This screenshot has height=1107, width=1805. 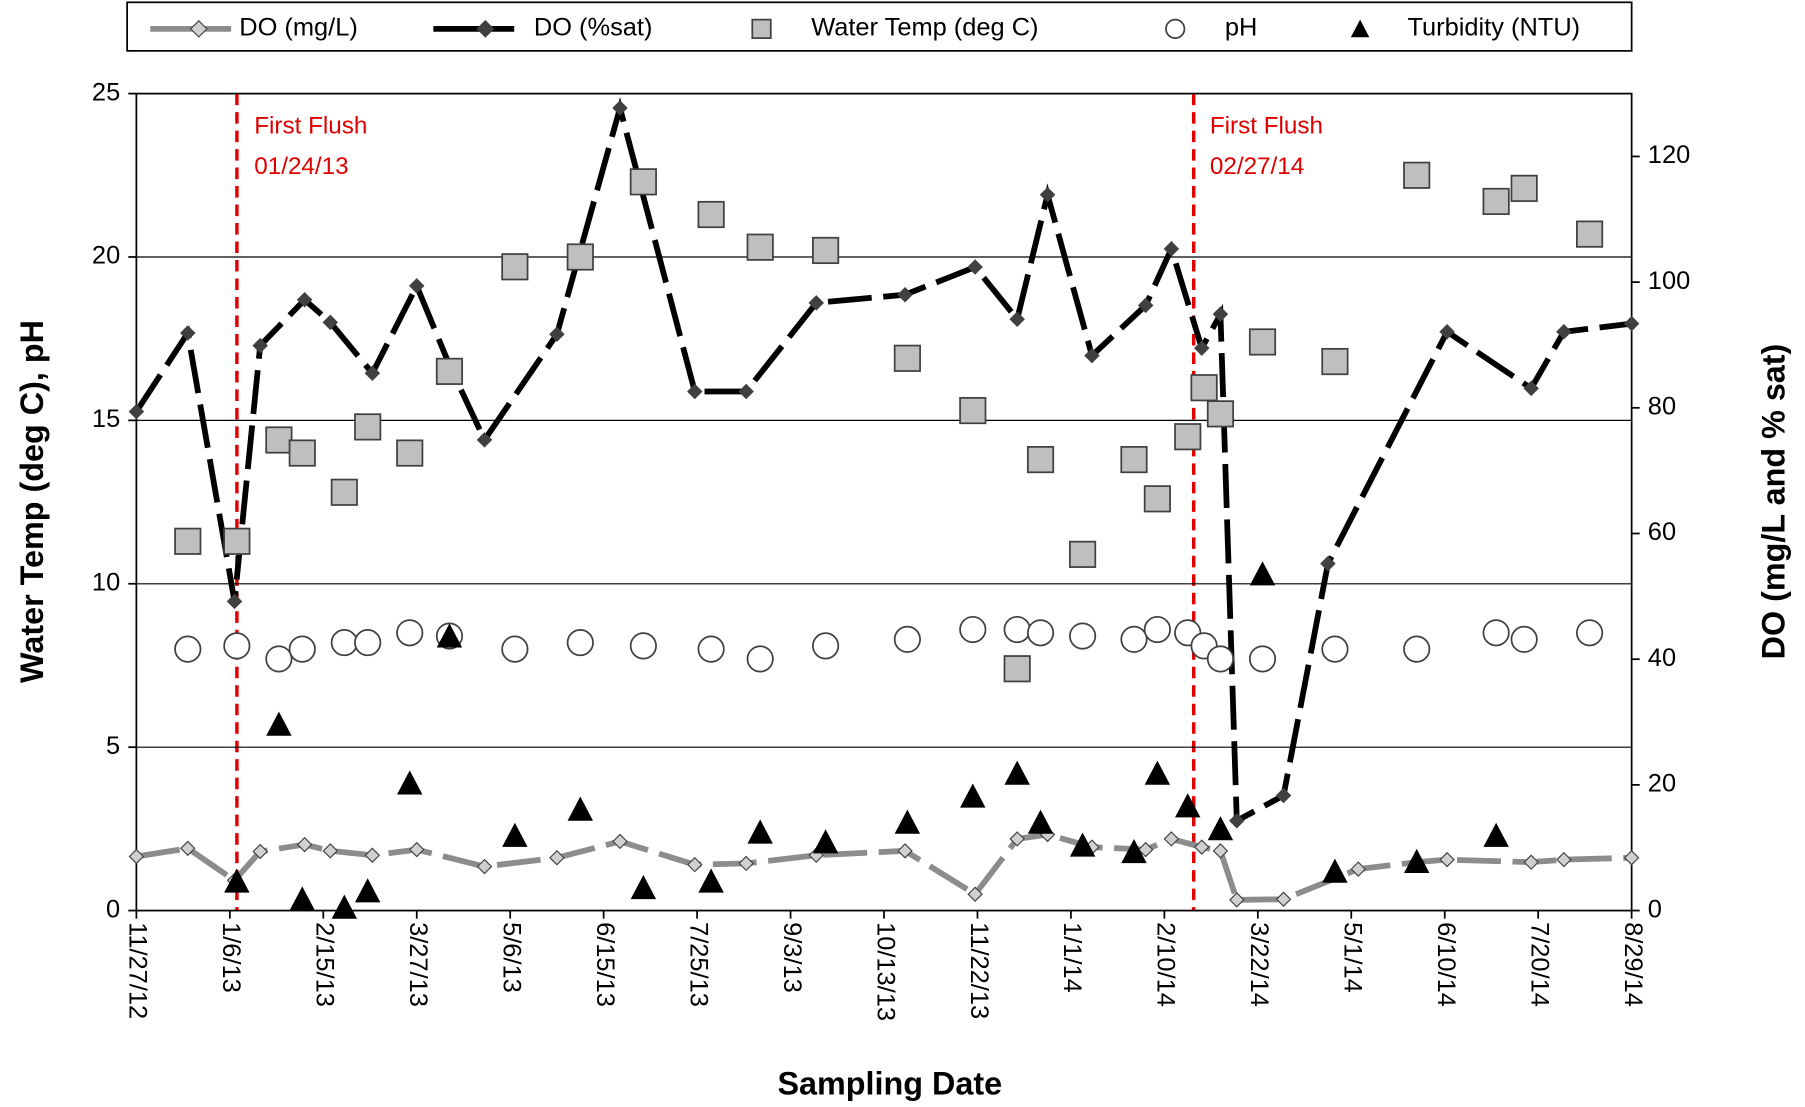 I want to click on y2-tick-label: 20, so click(x=1662, y=784).